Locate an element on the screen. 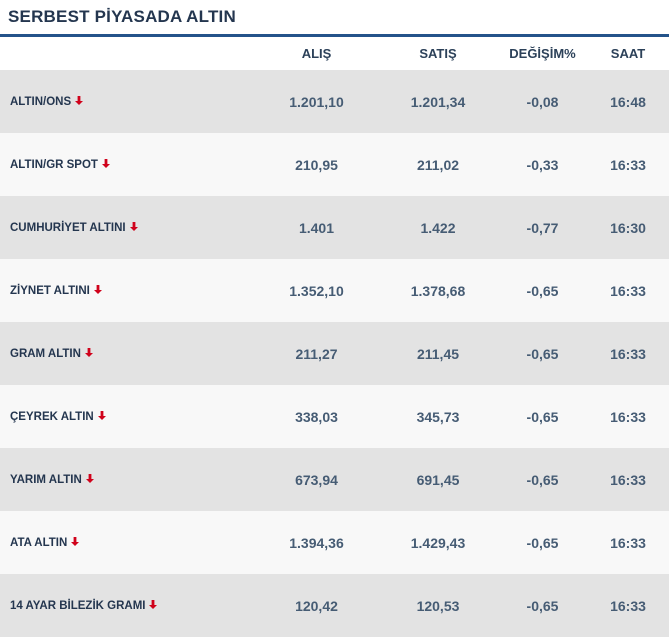 This screenshot has height=637, width=669. table-row: GRAM ALTIN 211,27 211,45 -0,65 16:33 is located at coordinates (334, 353).